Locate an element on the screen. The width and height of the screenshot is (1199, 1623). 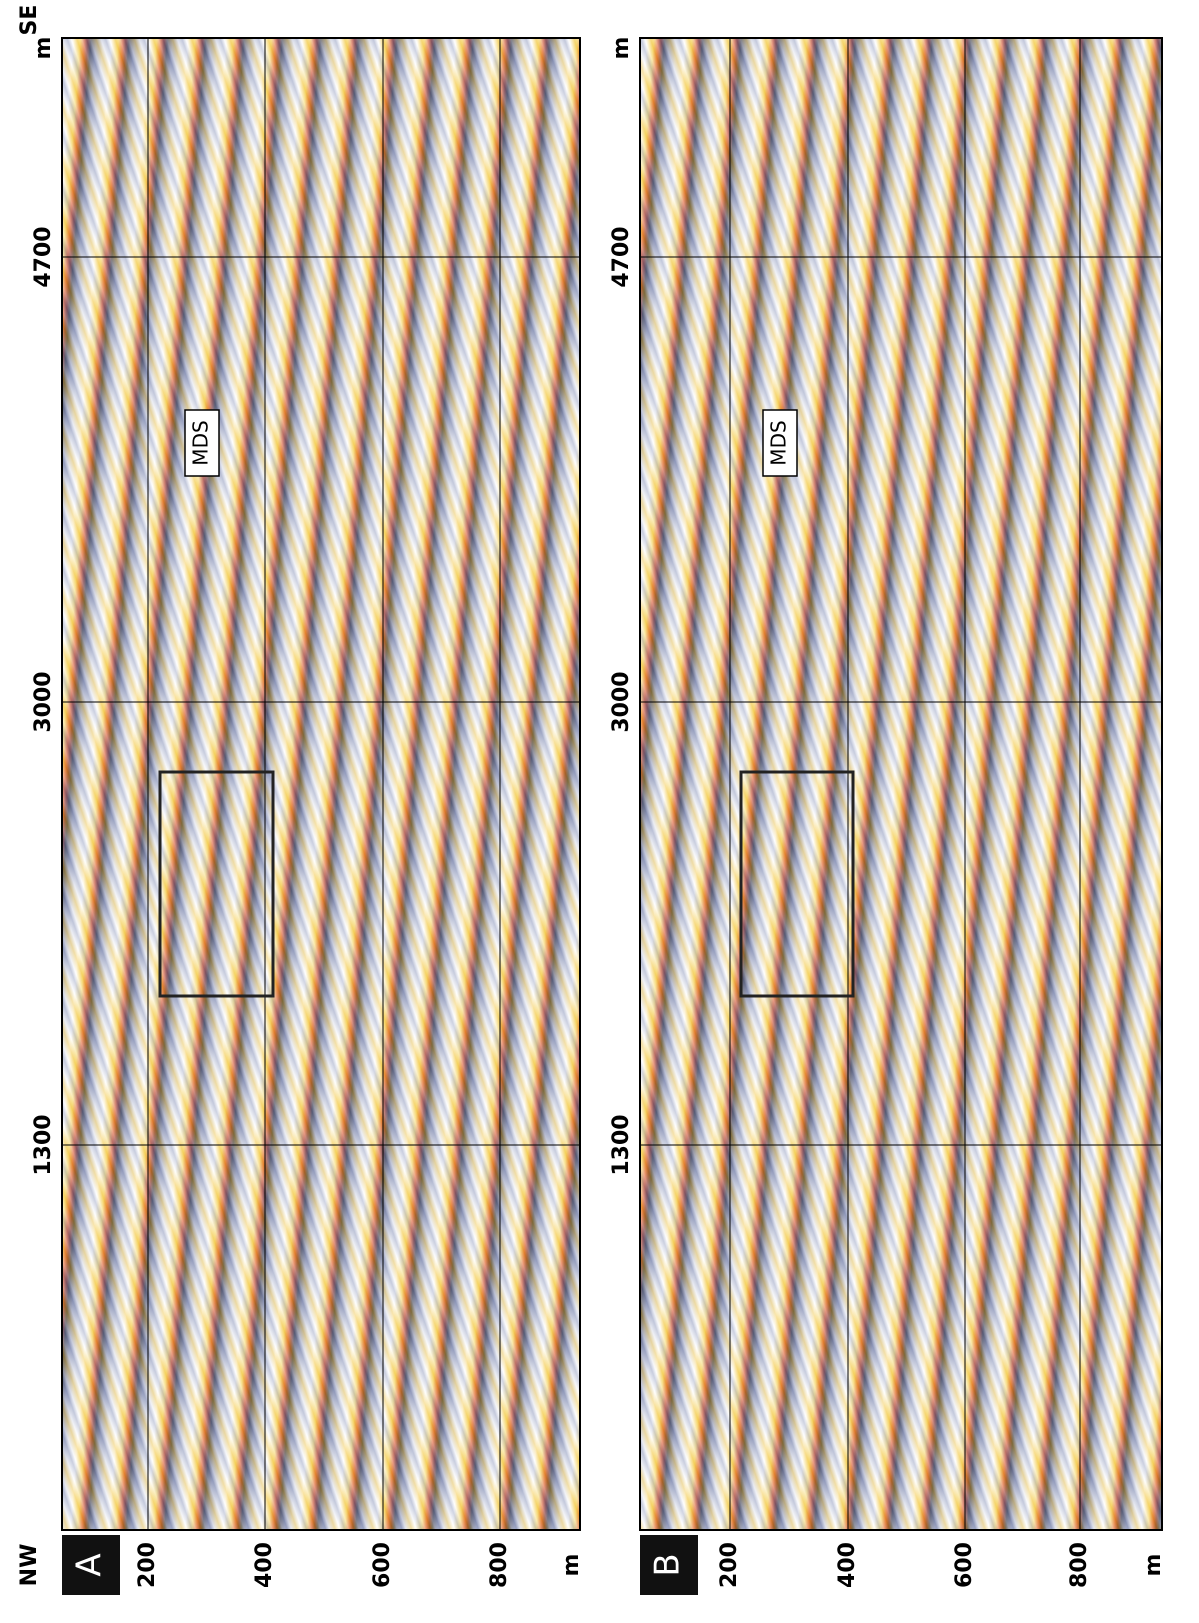
panel-label: A is located at coordinates (90, 1564).